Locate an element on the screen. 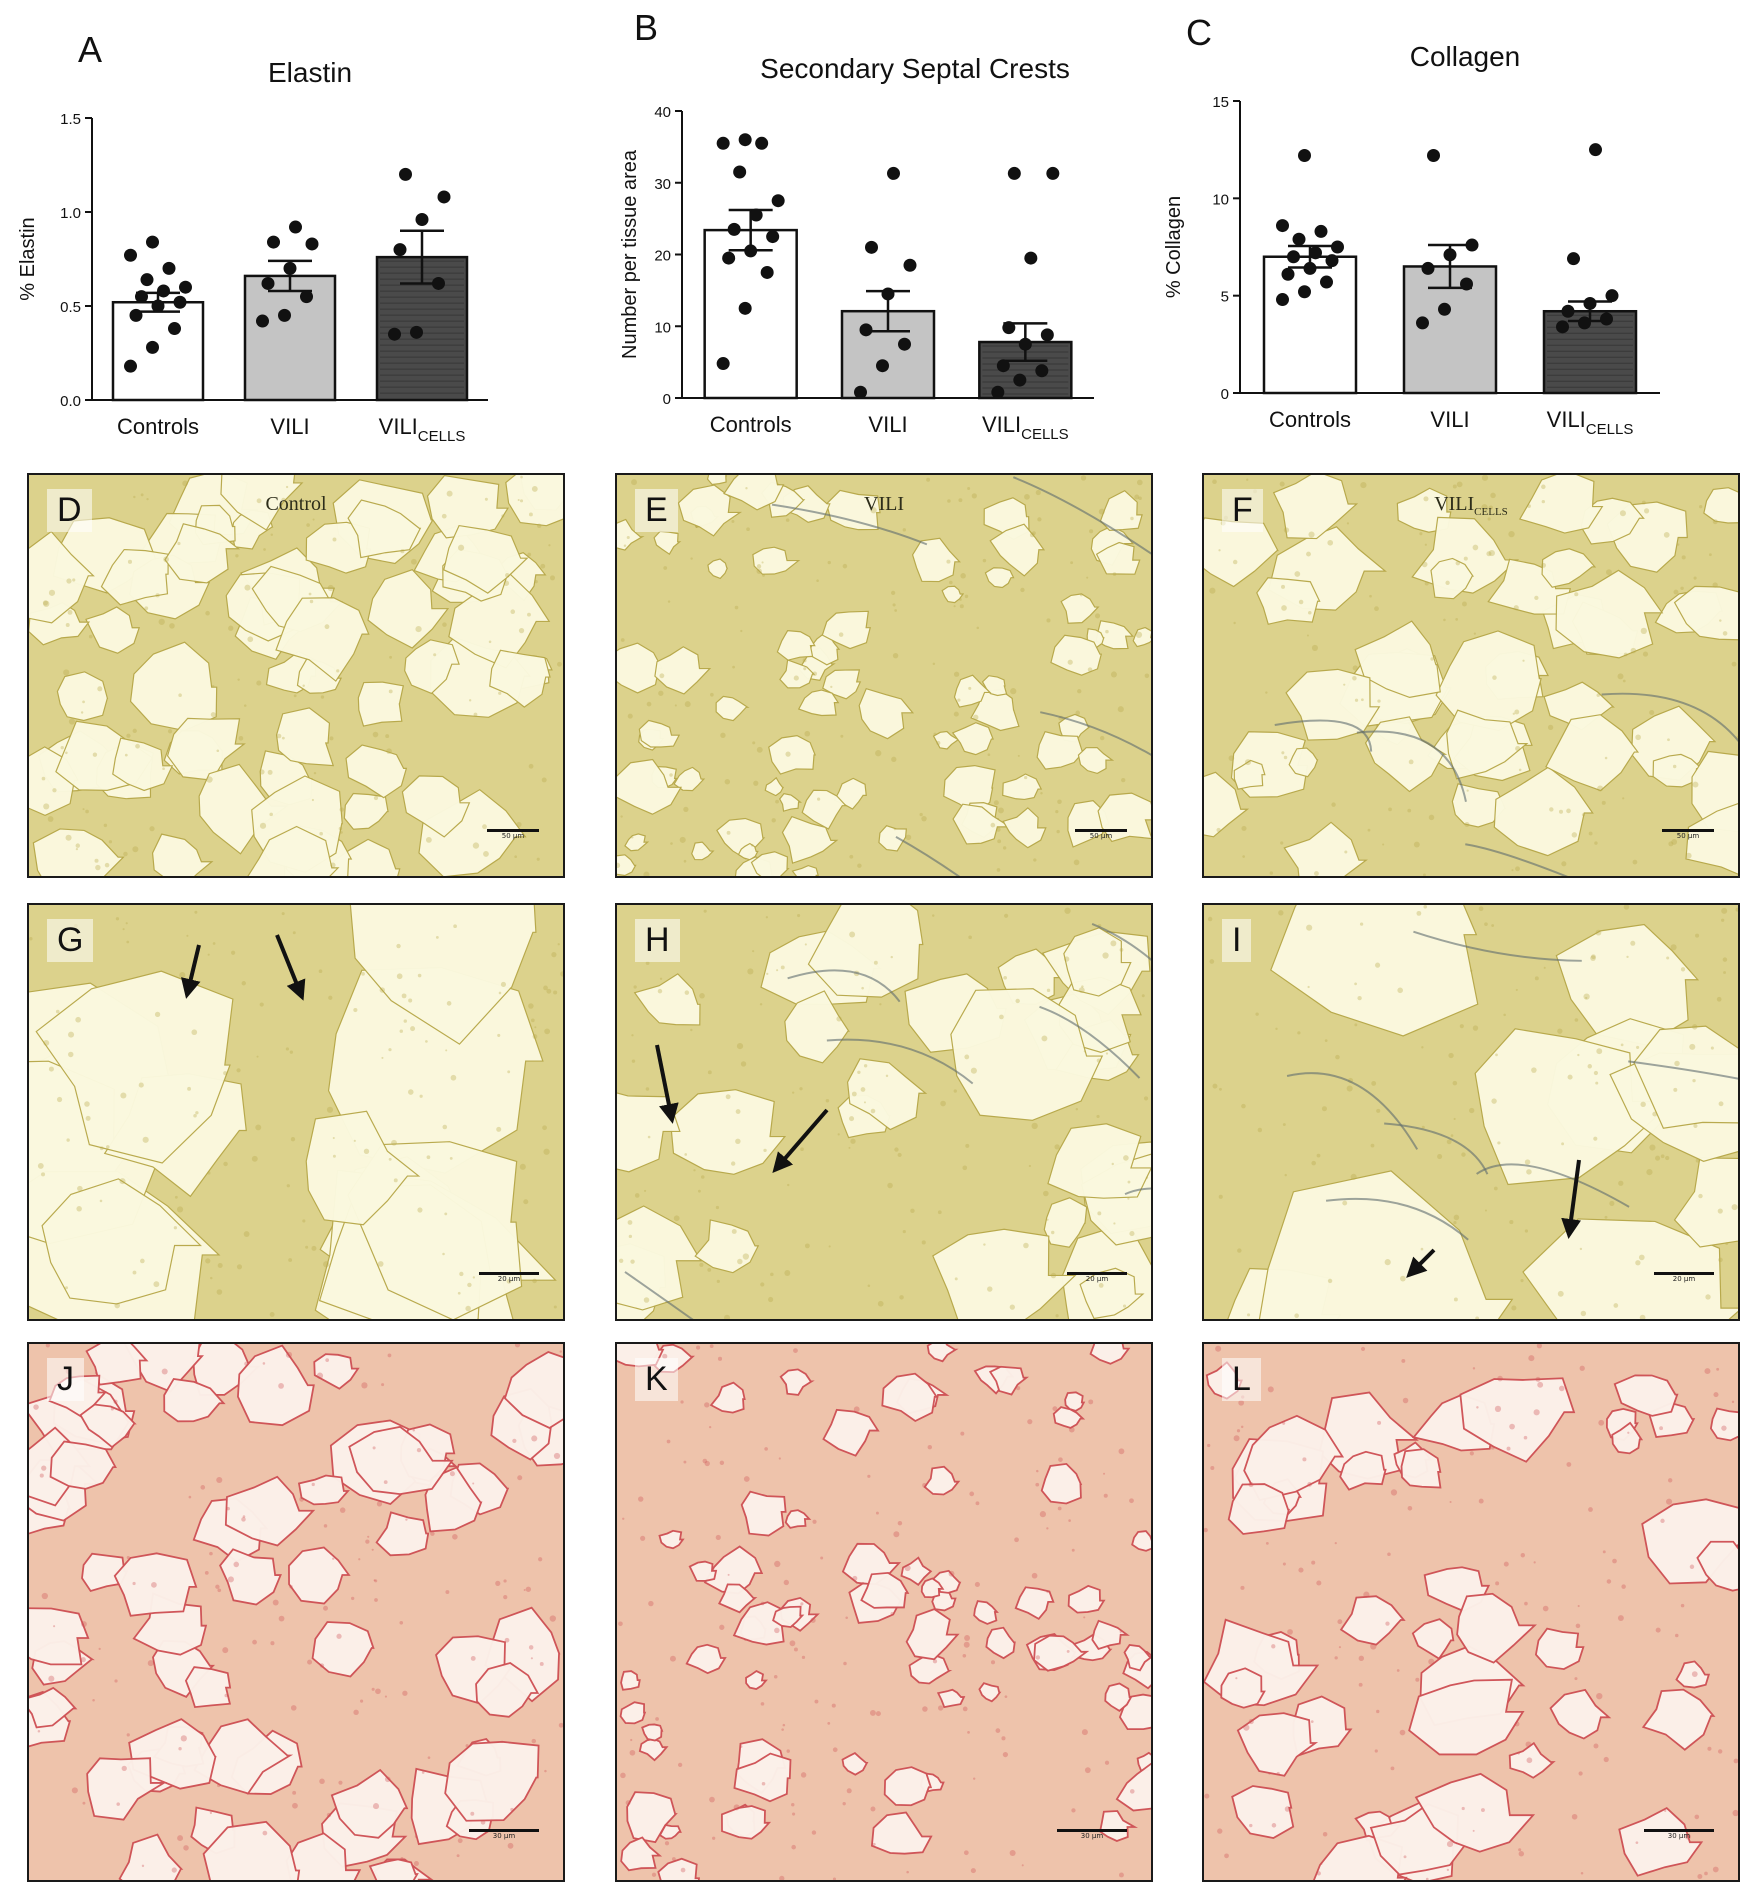 This screenshot has width=1750, height=1886. micrograph-panel-D: D Control 50 µm is located at coordinates (296, 675).